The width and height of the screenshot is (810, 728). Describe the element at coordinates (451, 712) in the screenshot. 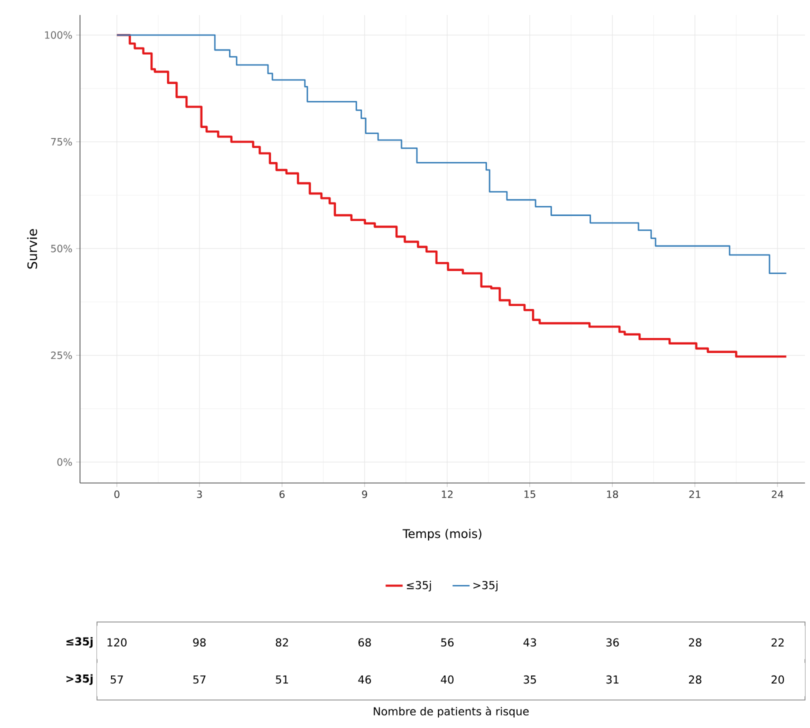

I see `x-axis-title: Nombre de patients à risque` at that location.